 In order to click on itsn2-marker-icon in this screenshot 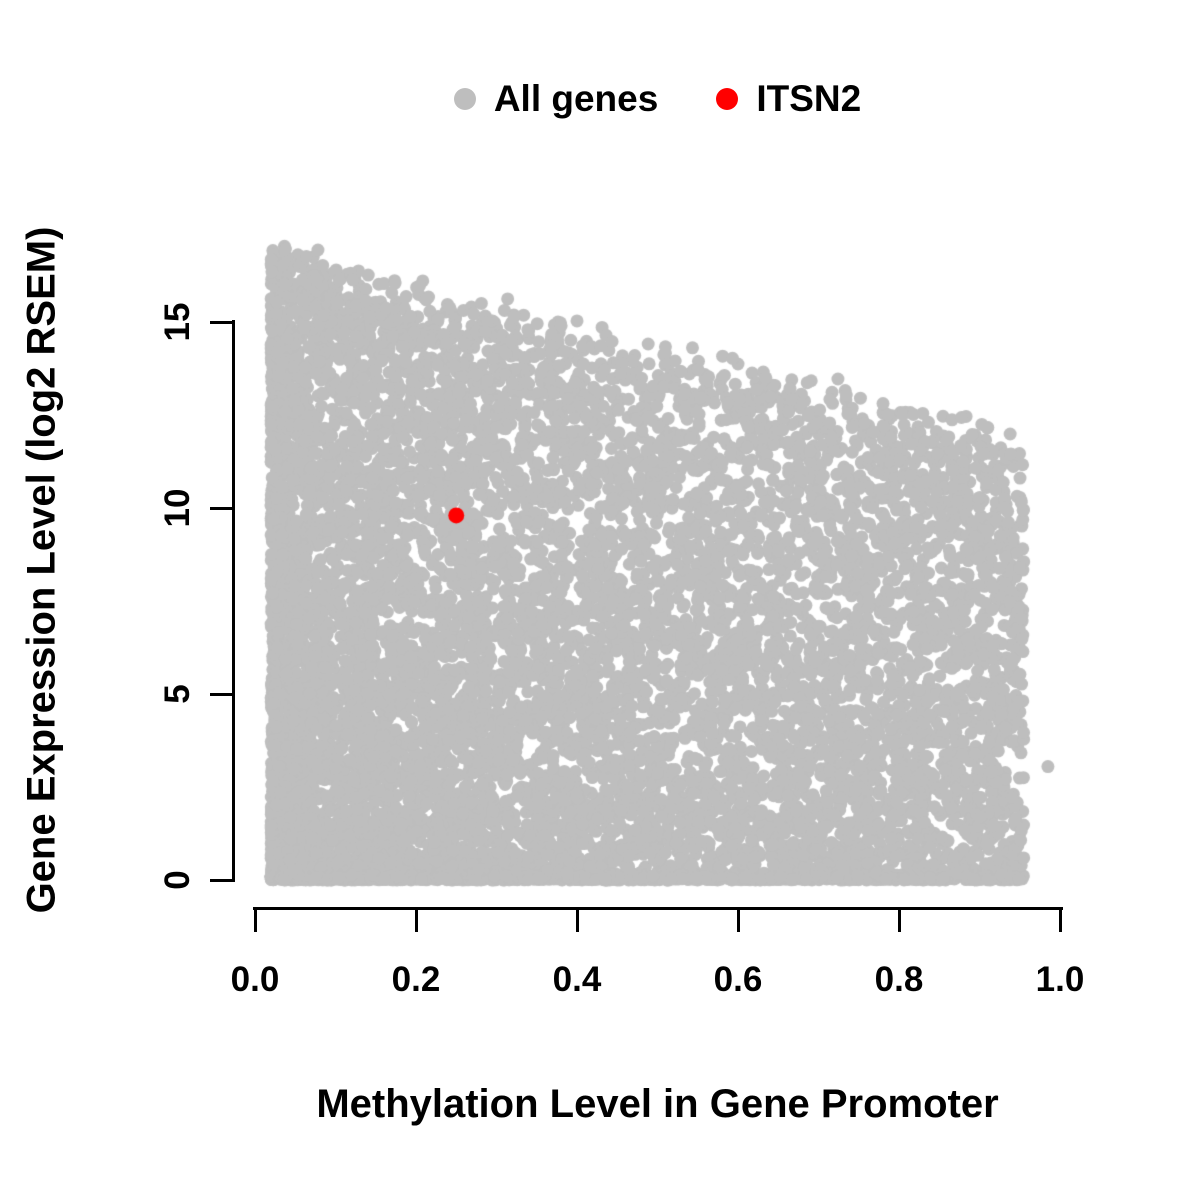, I will do `click(727, 99)`.